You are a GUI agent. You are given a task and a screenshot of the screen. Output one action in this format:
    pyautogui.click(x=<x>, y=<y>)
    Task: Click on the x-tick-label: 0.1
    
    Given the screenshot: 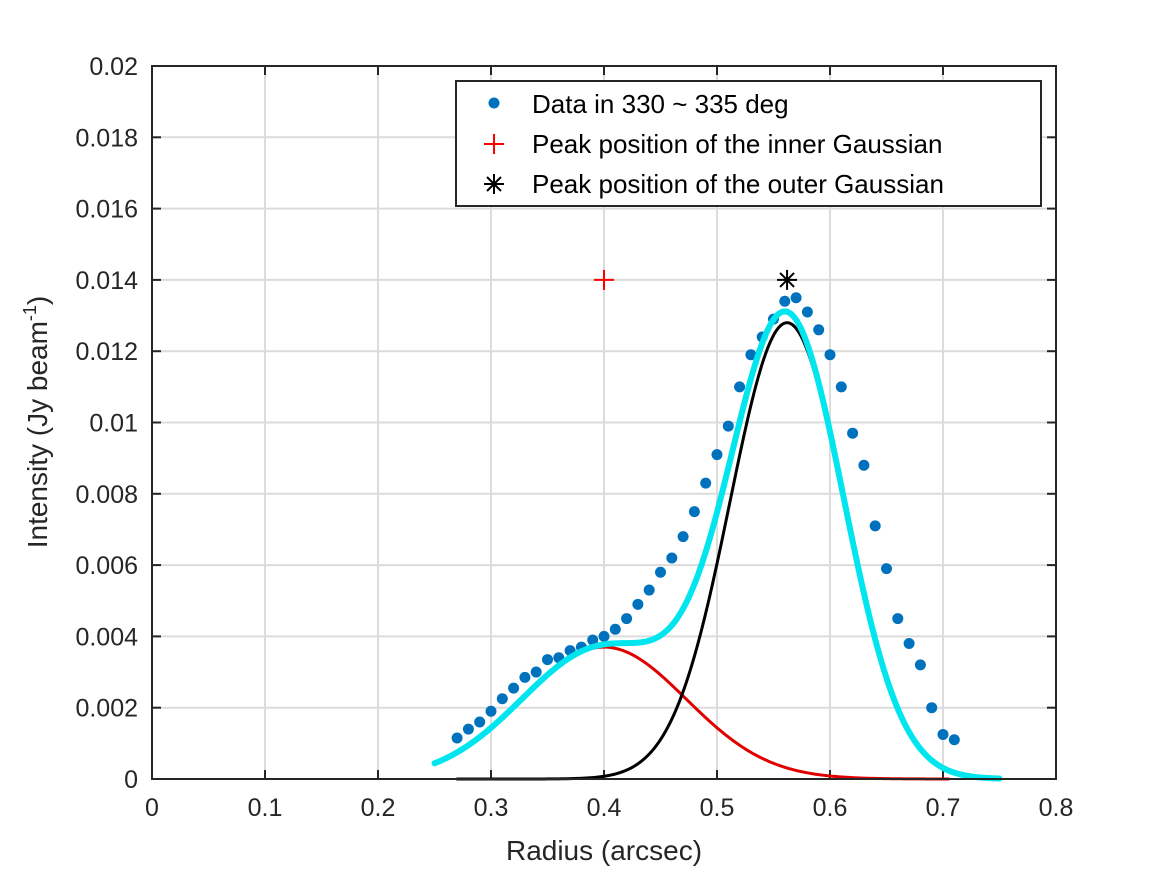 What is the action you would take?
    pyautogui.click(x=265, y=808)
    